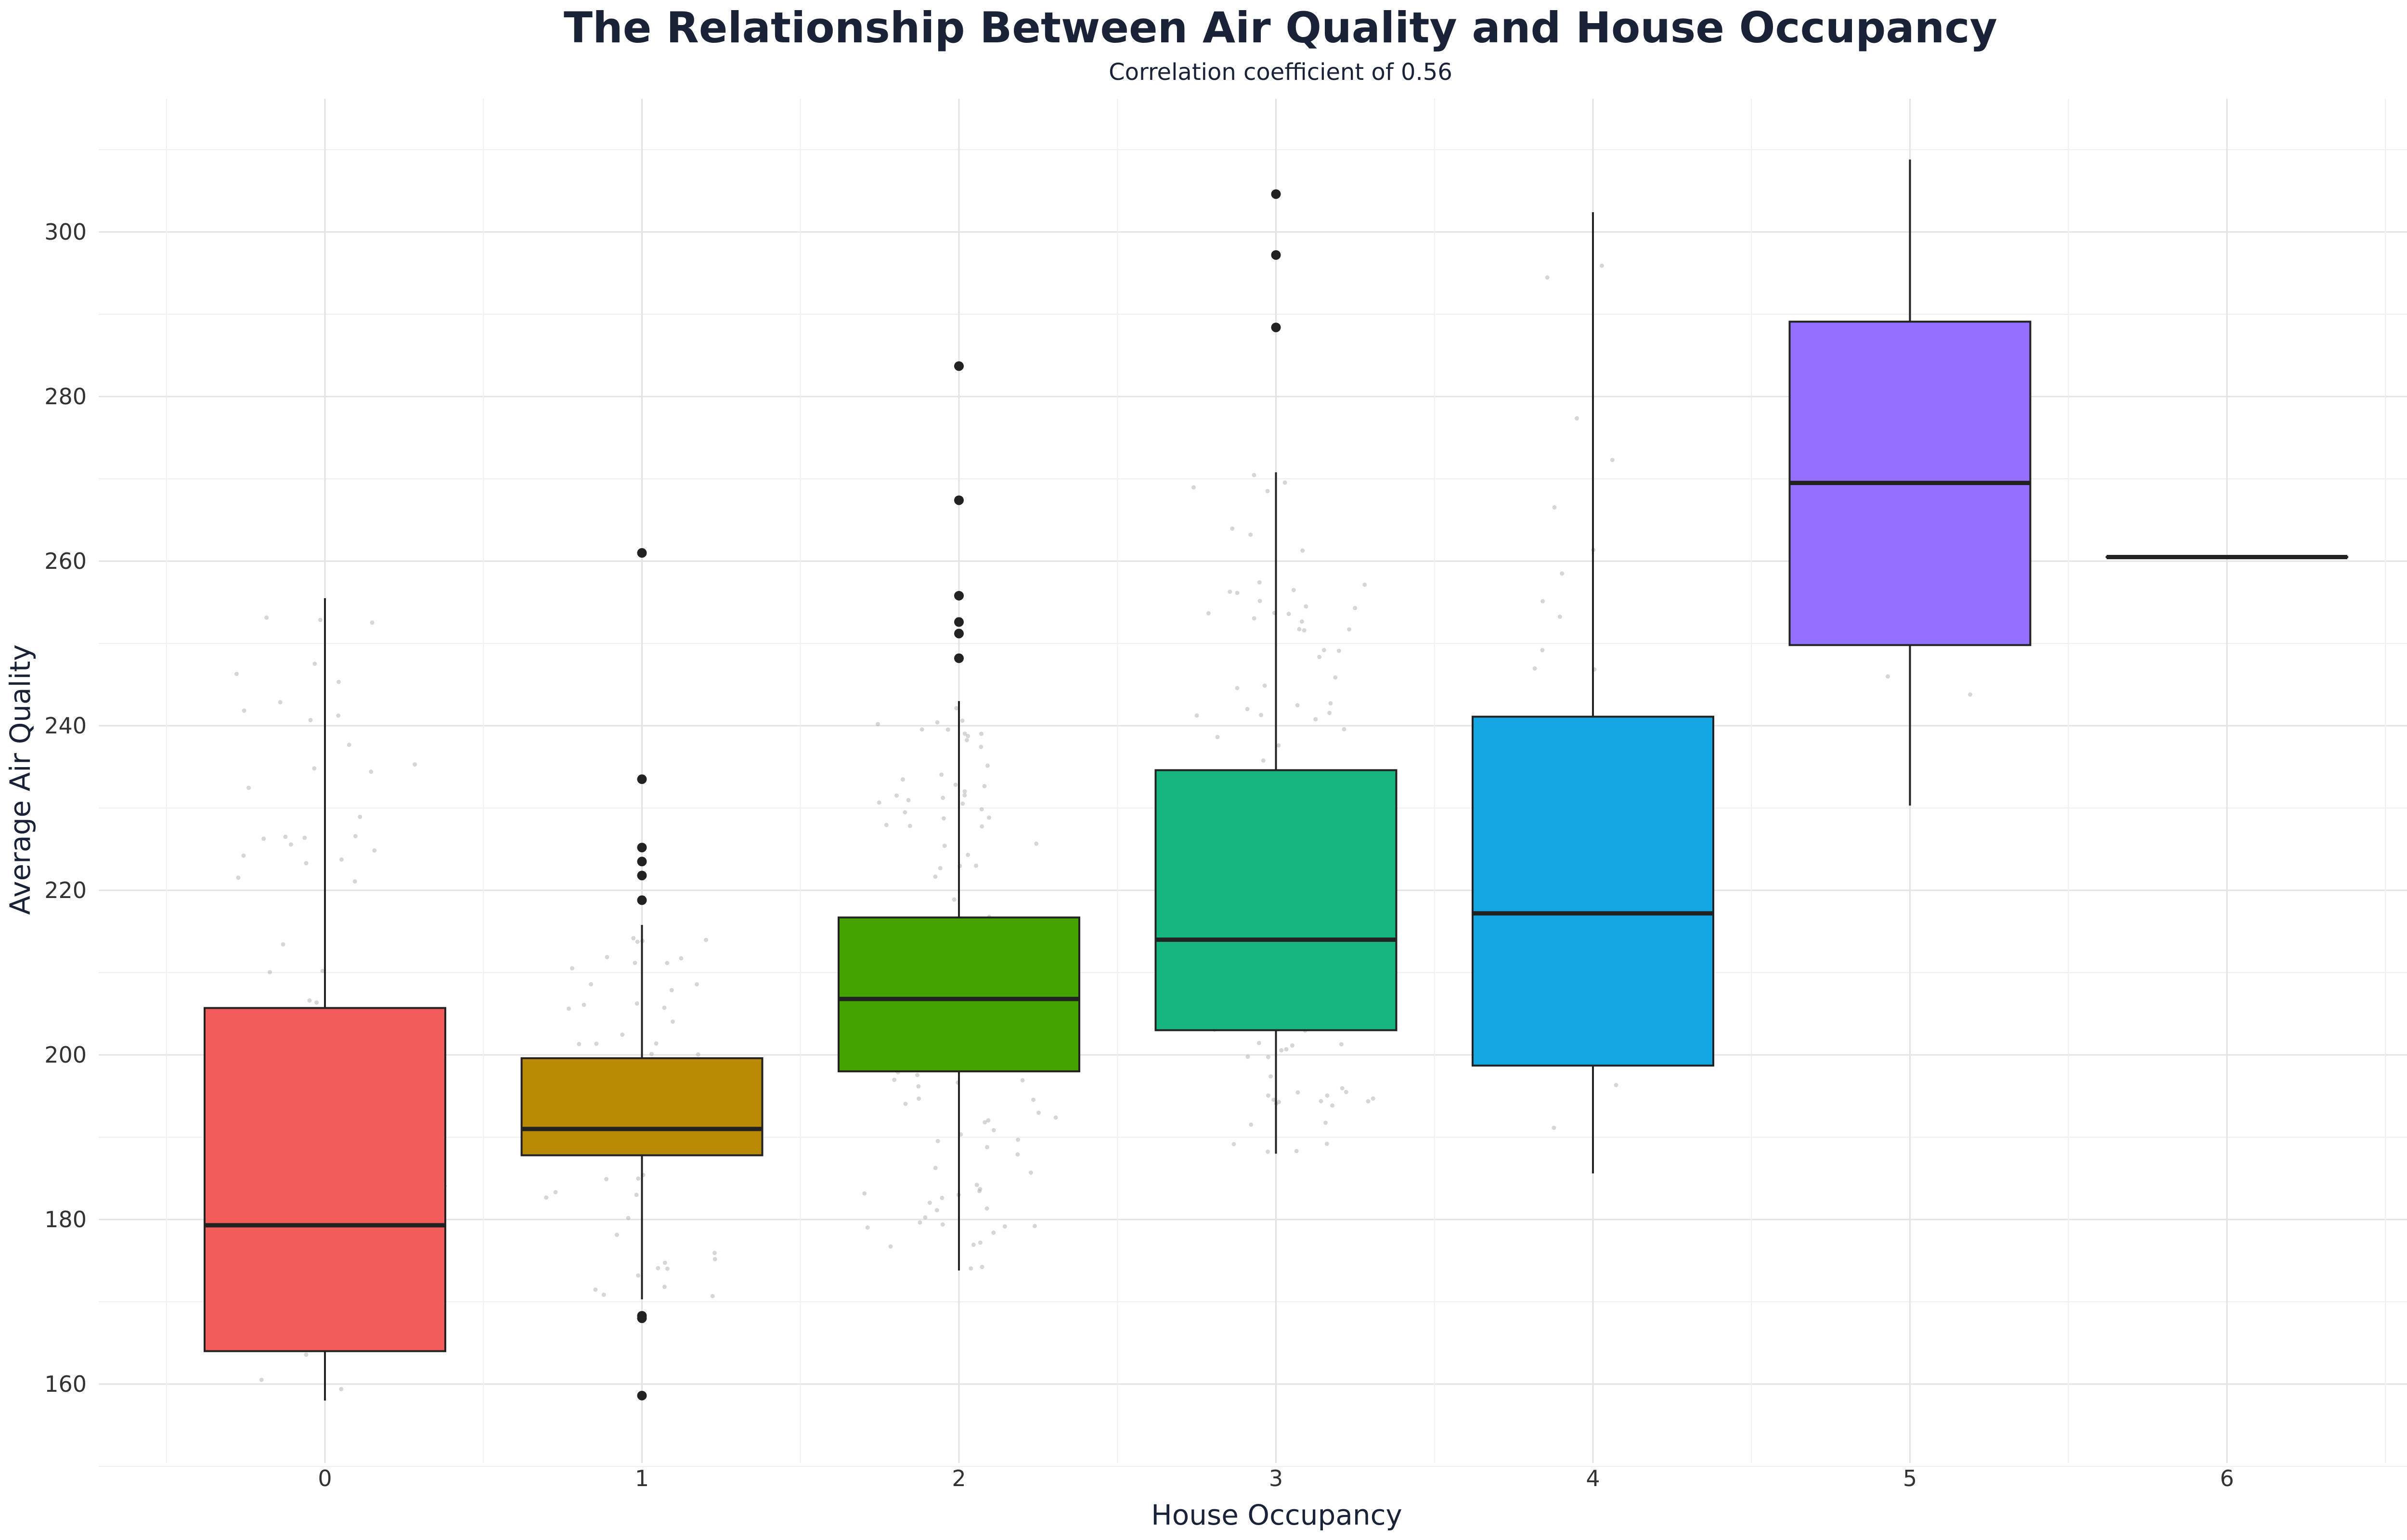 This screenshot has width=2407, height=1540. What do you see at coordinates (65, 726) in the screenshot?
I see `y-tick-label: 240` at bounding box center [65, 726].